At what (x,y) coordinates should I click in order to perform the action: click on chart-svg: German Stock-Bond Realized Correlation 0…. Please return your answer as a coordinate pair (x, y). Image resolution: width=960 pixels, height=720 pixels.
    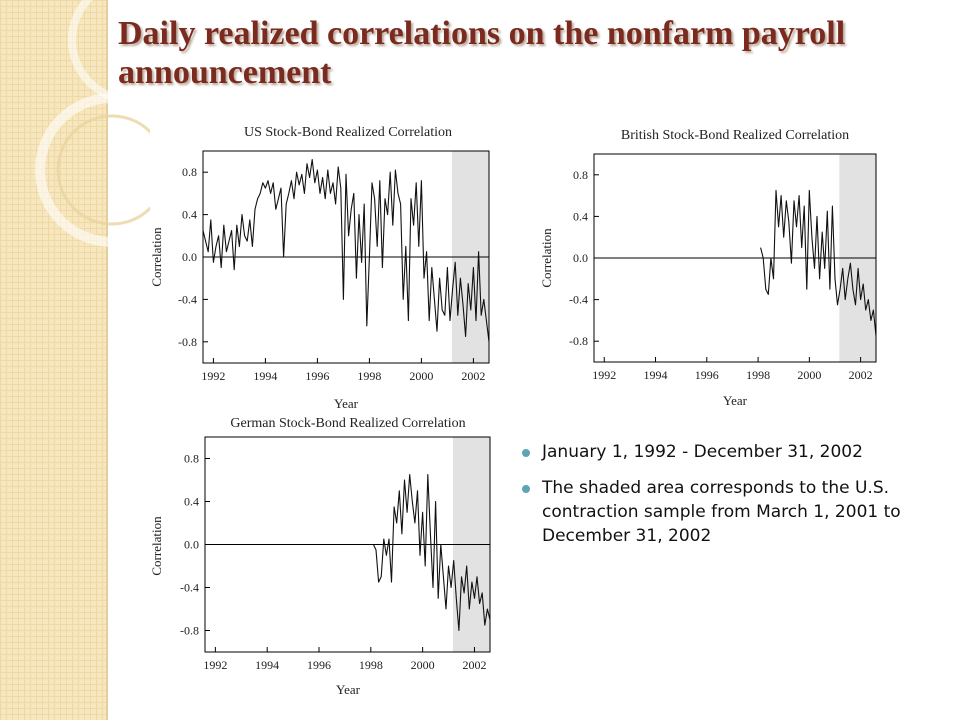
    Looking at the image, I should click on (320, 556).